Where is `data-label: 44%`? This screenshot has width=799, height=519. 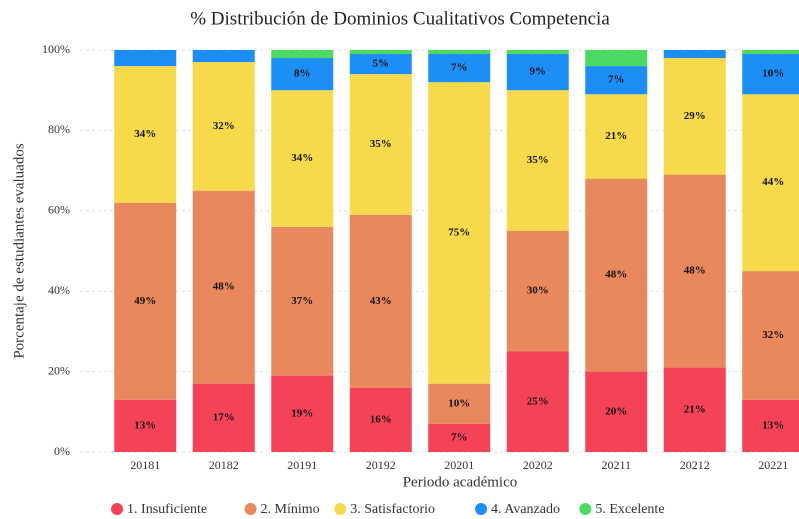
data-label: 44% is located at coordinates (773, 182).